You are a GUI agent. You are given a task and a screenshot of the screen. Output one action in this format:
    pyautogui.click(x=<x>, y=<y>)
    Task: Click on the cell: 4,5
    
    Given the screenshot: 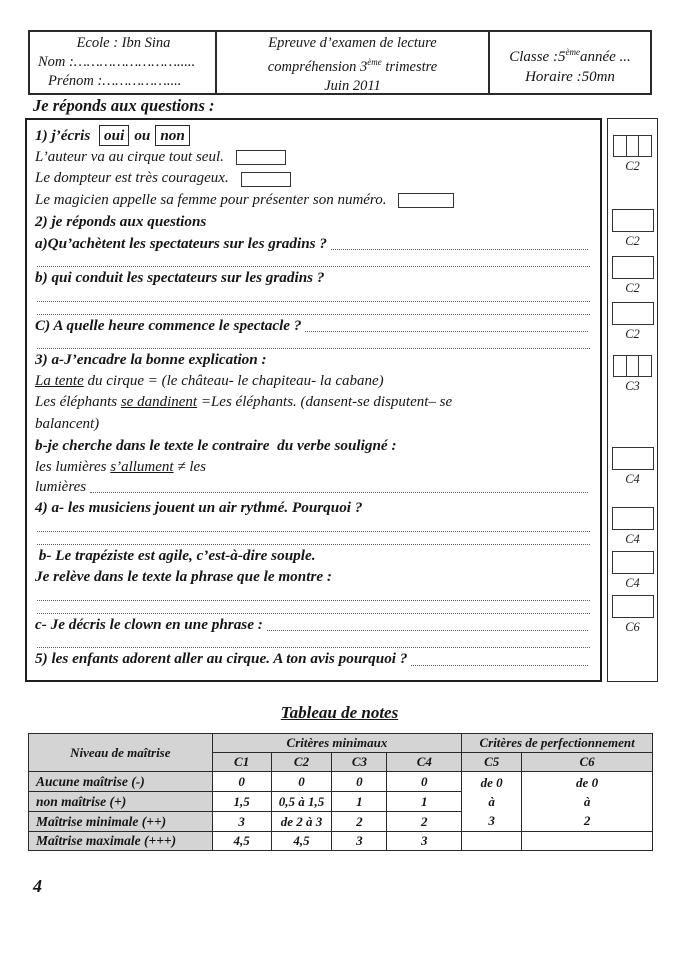 What is the action you would take?
    pyautogui.click(x=301, y=841)
    